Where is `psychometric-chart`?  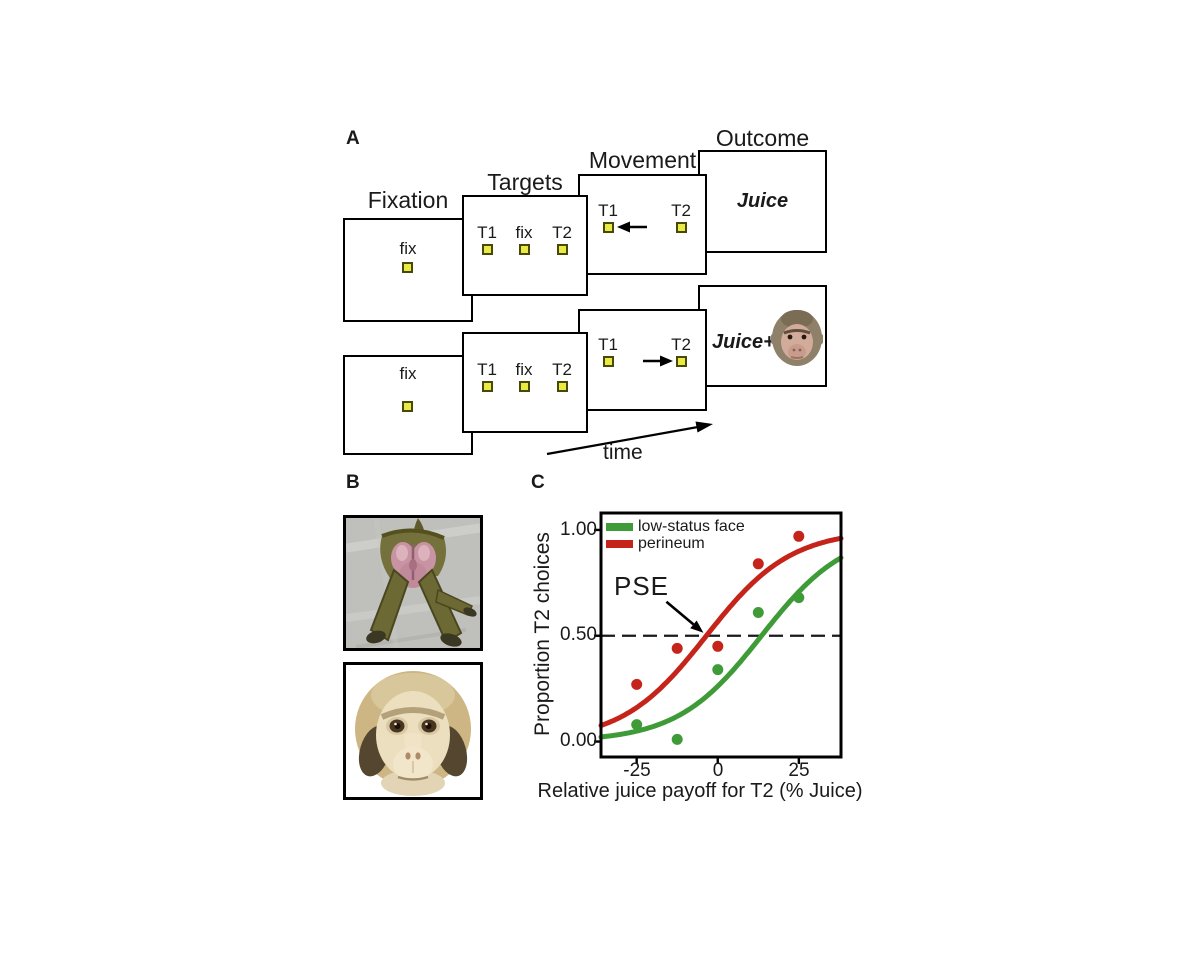 psychometric-chart is located at coordinates (719, 637).